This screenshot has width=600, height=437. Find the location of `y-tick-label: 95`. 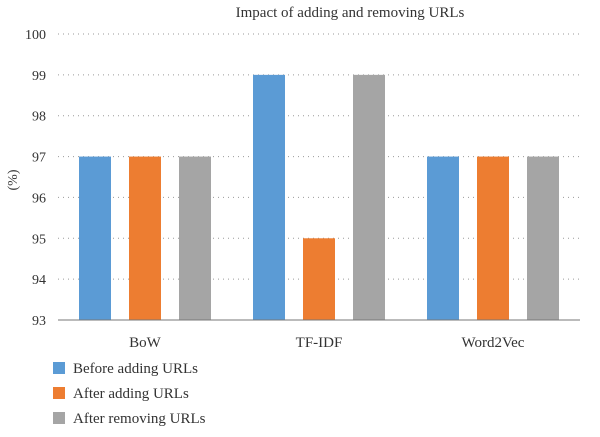

y-tick-label: 95 is located at coordinates (39, 239).